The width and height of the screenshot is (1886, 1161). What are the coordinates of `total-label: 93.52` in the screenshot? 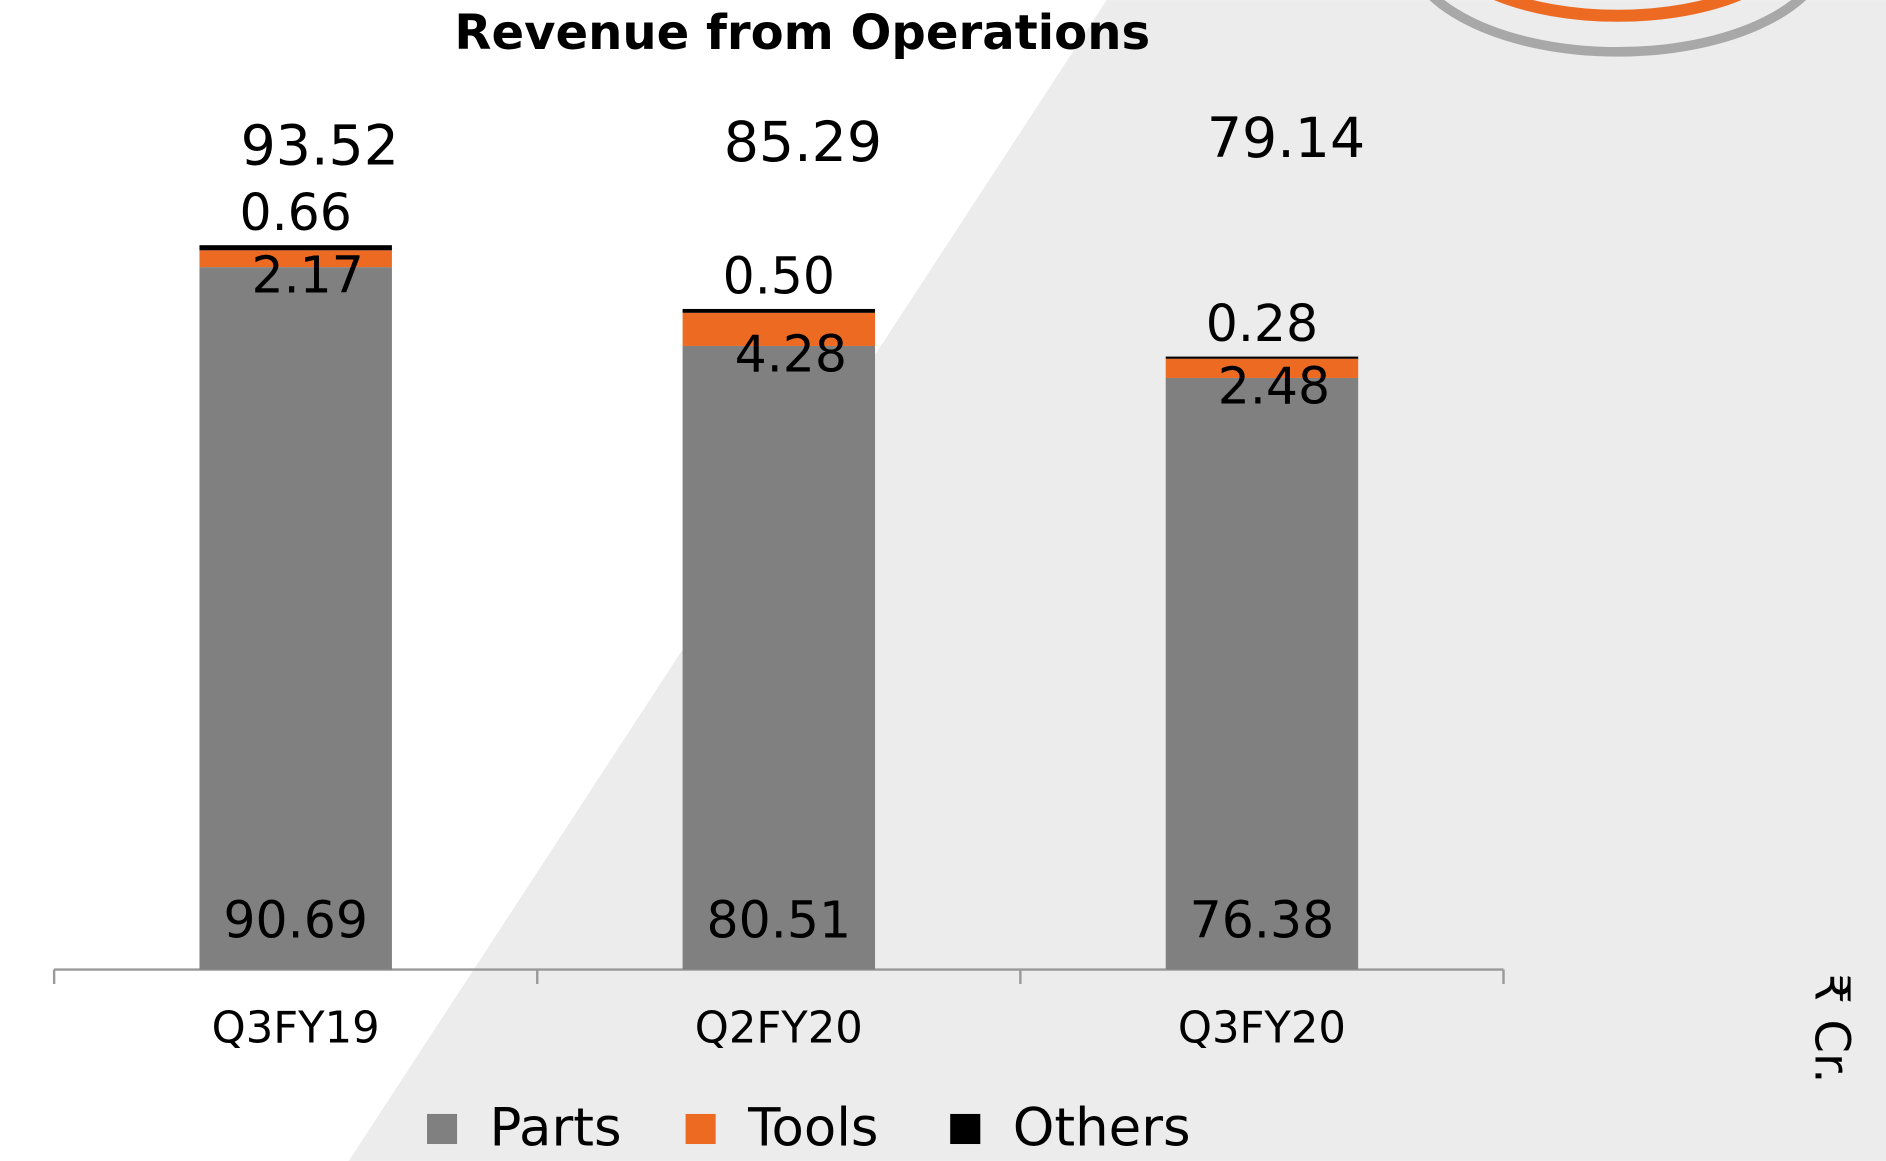 It's located at (320, 146).